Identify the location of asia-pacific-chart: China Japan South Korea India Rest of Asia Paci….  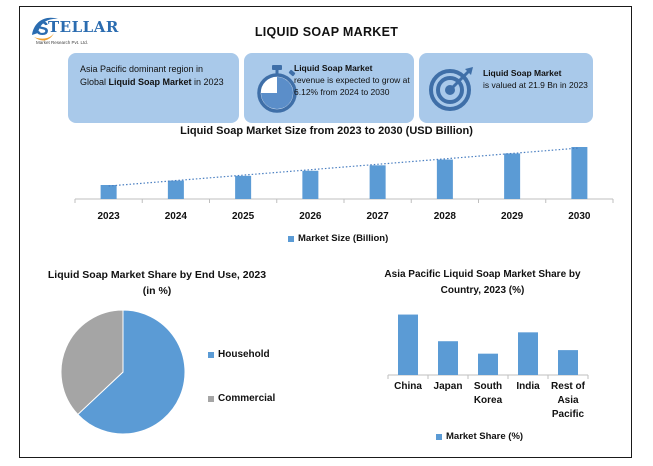
(488, 367).